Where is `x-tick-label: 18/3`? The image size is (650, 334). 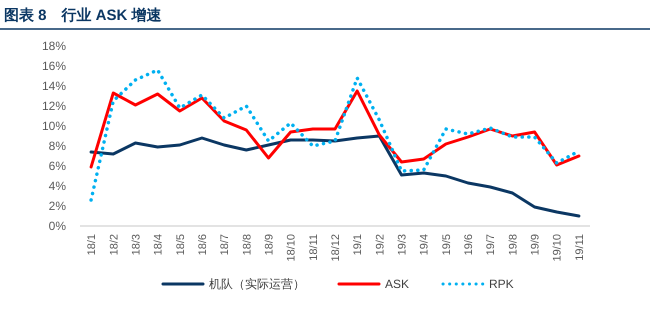
x-tick-label: 18/3 is located at coordinates (136, 245).